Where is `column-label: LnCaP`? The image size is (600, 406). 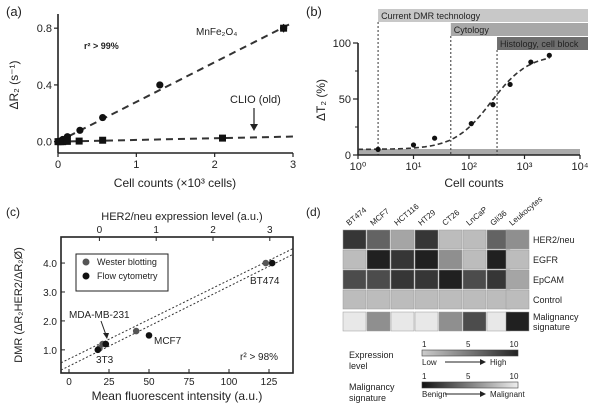
column-label: LnCaP is located at coordinates (477, 216).